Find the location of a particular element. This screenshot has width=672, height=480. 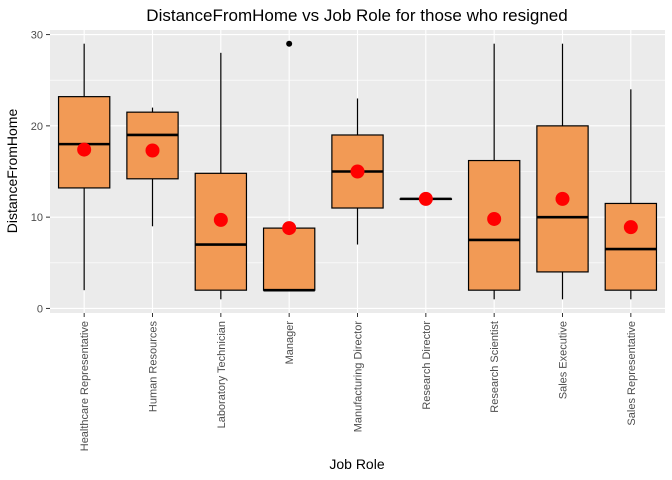

y-tick-label: 30 is located at coordinates (37, 36).